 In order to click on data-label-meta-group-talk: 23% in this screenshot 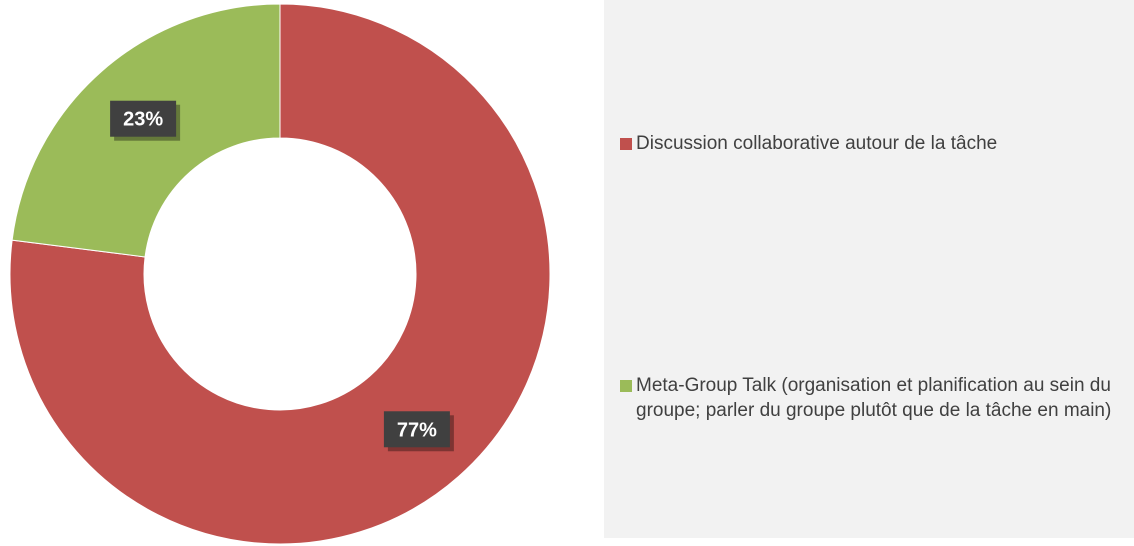, I will do `click(145, 120)`.